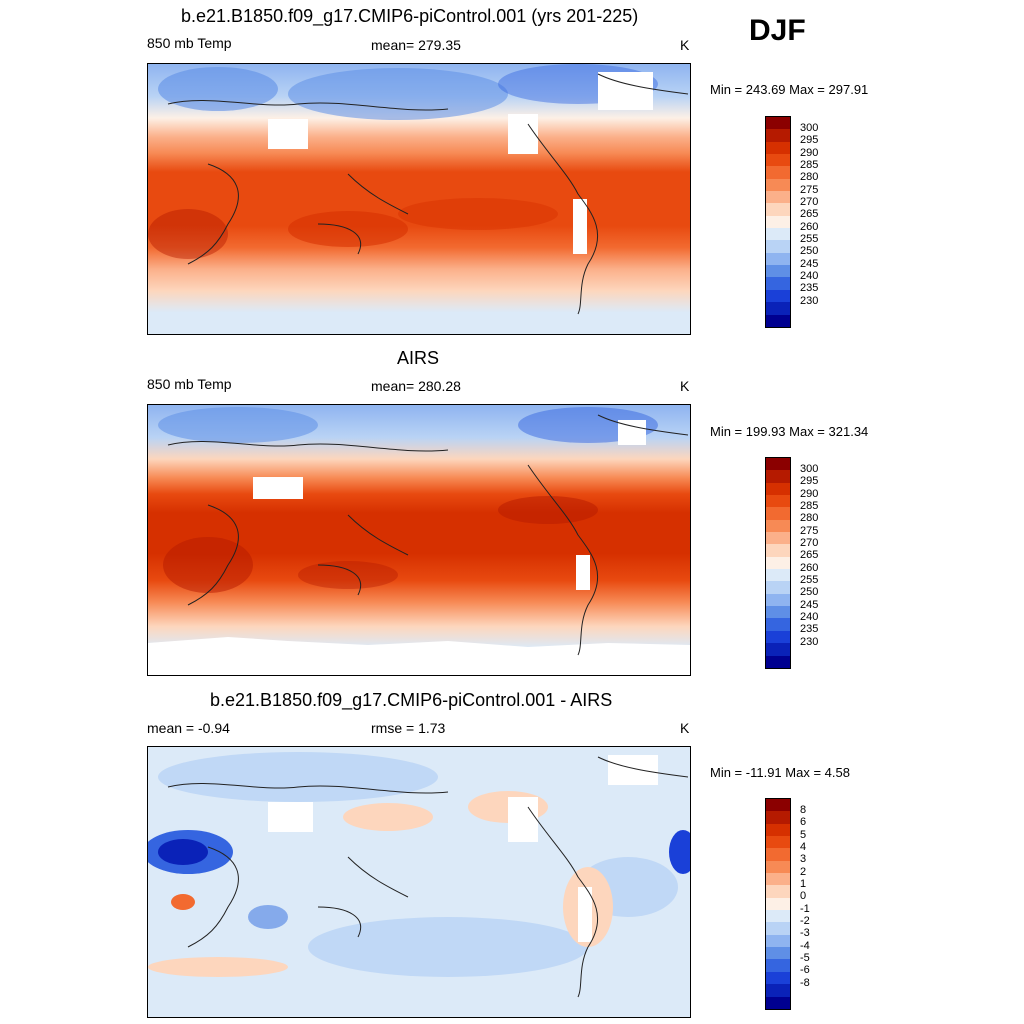 This screenshot has width=1024, height=1024. Describe the element at coordinates (809, 530) in the screenshot. I see `cb2-tick: 275` at that location.